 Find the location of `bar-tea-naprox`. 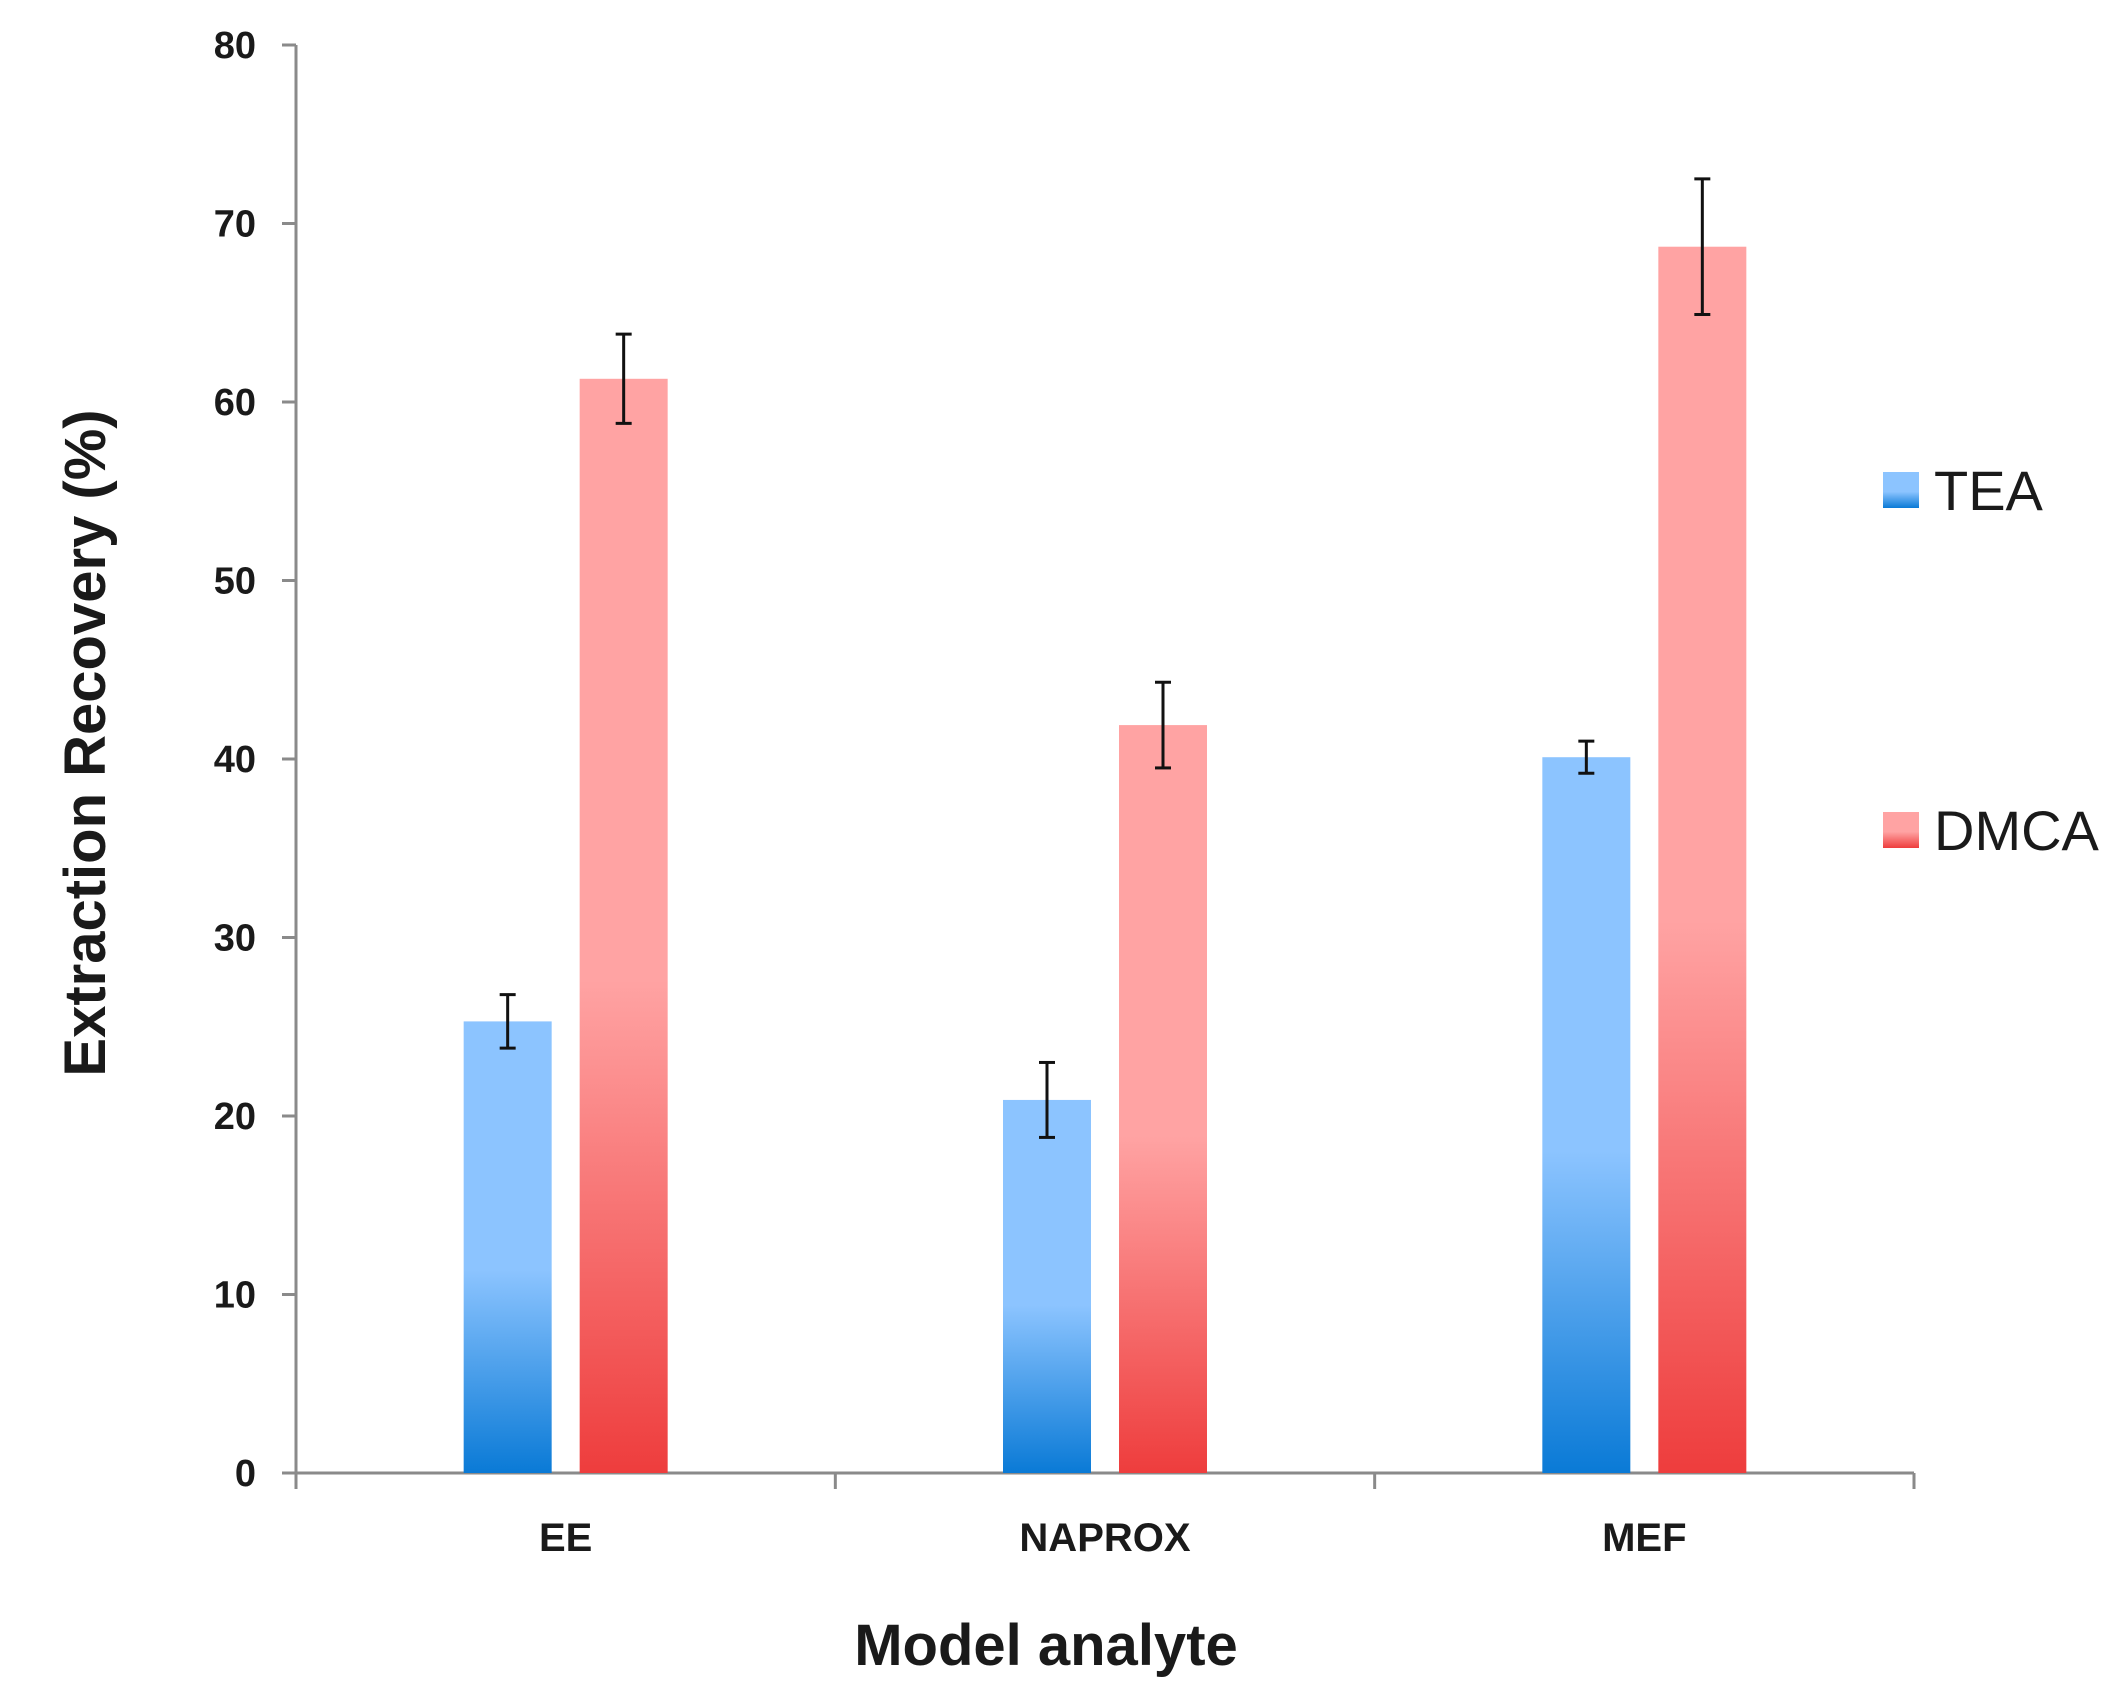

bar-tea-naprox is located at coordinates (1047, 1286).